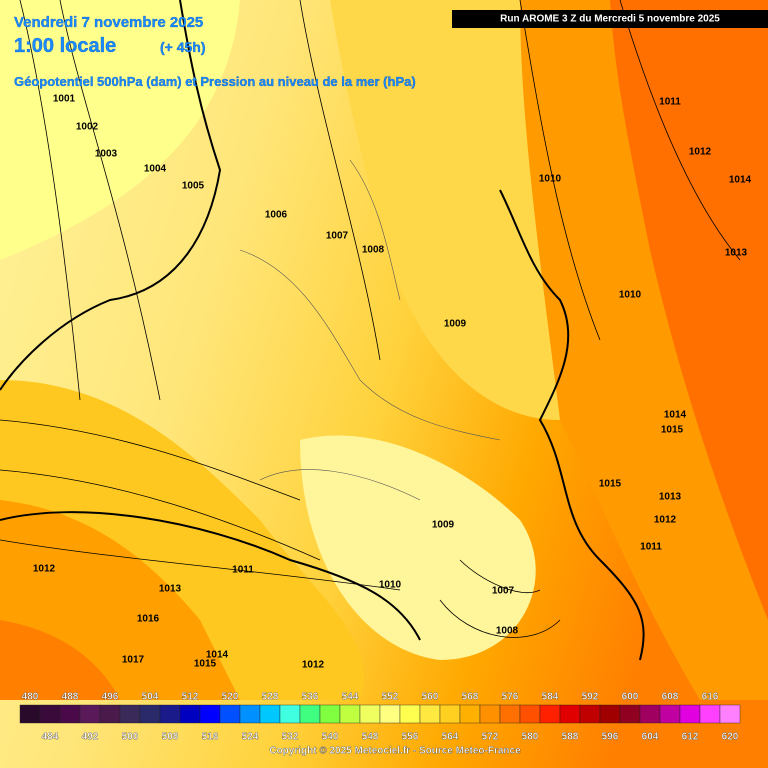  Describe the element at coordinates (730, 737) in the screenshot. I see `colorbar-label: 620` at that location.